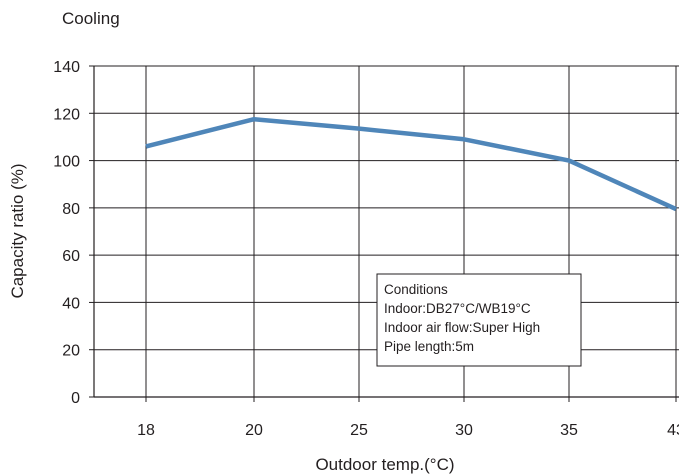 Image resolution: width=679 pixels, height=475 pixels. Describe the element at coordinates (71, 209) in the screenshot. I see `y-tick-label: 80` at that location.